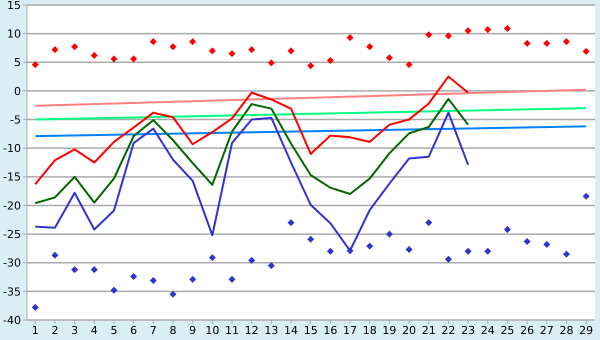  I want to click on x-tick-label: 1, so click(35, 330).